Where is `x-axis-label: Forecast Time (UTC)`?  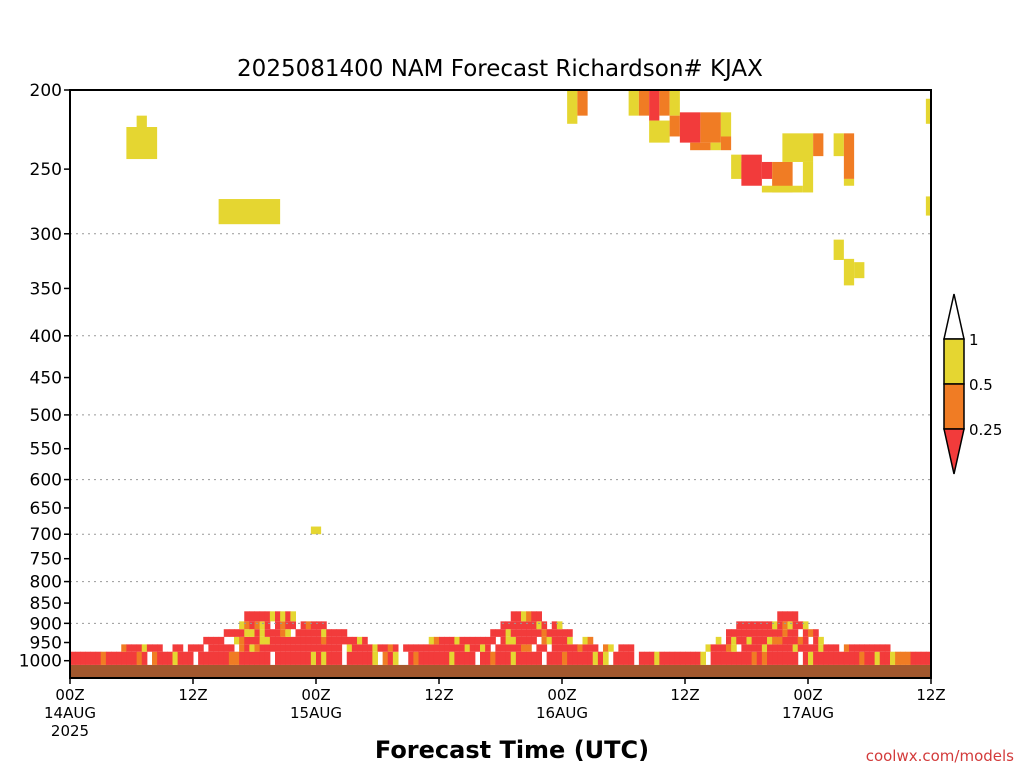
x-axis-label: Forecast Time (UTC) is located at coordinates (512, 750).